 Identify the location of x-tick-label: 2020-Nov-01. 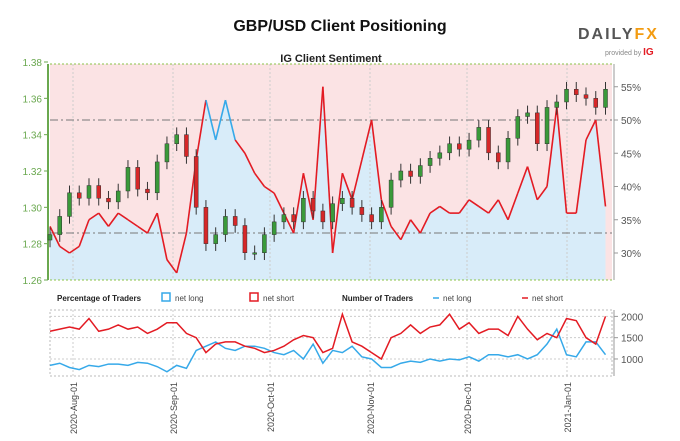
(371, 408).